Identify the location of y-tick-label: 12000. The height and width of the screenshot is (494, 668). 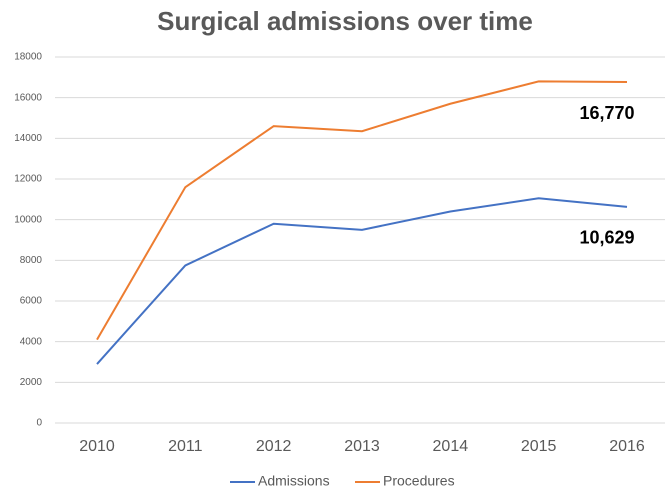
(28, 179).